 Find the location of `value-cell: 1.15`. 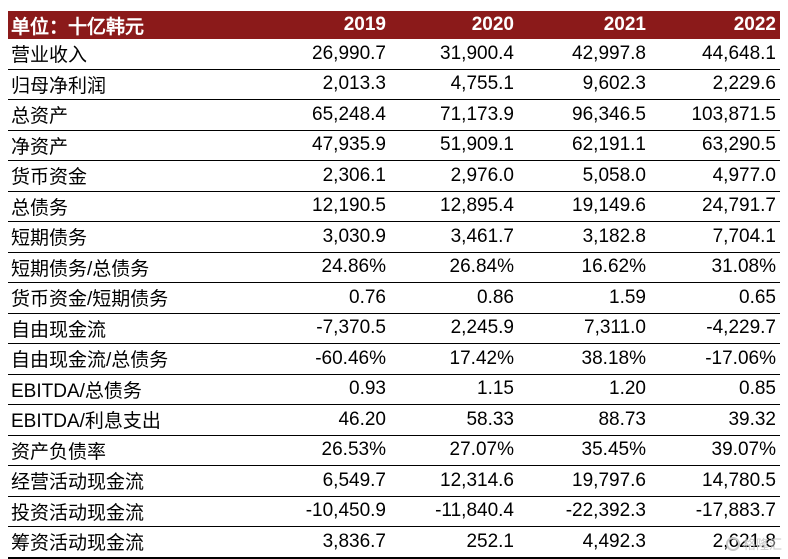

value-cell: 1.15 is located at coordinates (454, 389).